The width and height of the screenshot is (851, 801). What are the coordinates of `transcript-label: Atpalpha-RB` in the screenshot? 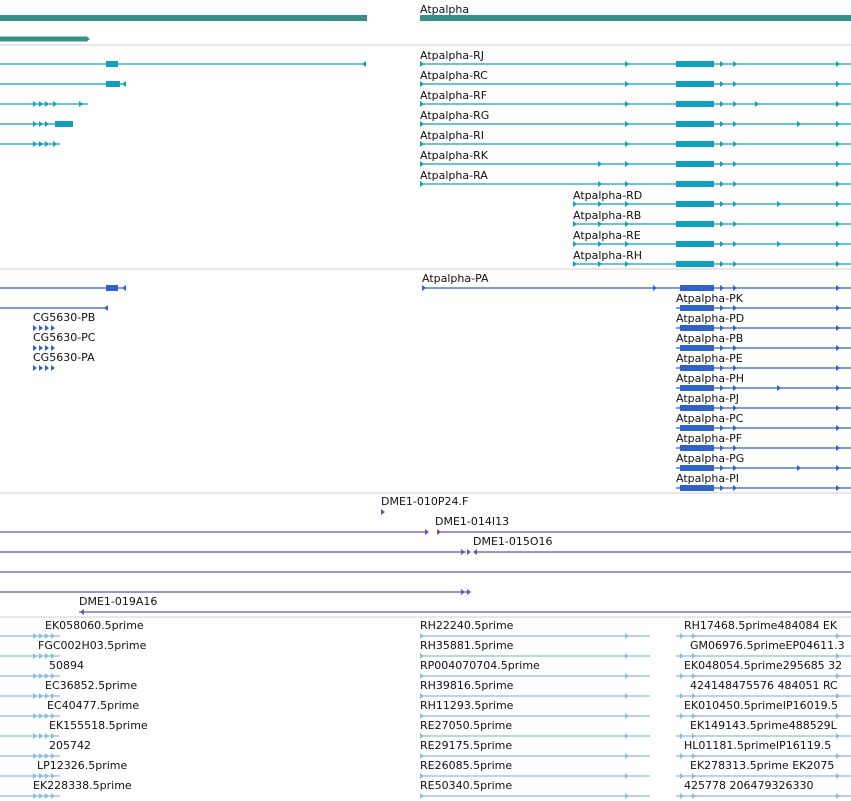 It's located at (607, 215).